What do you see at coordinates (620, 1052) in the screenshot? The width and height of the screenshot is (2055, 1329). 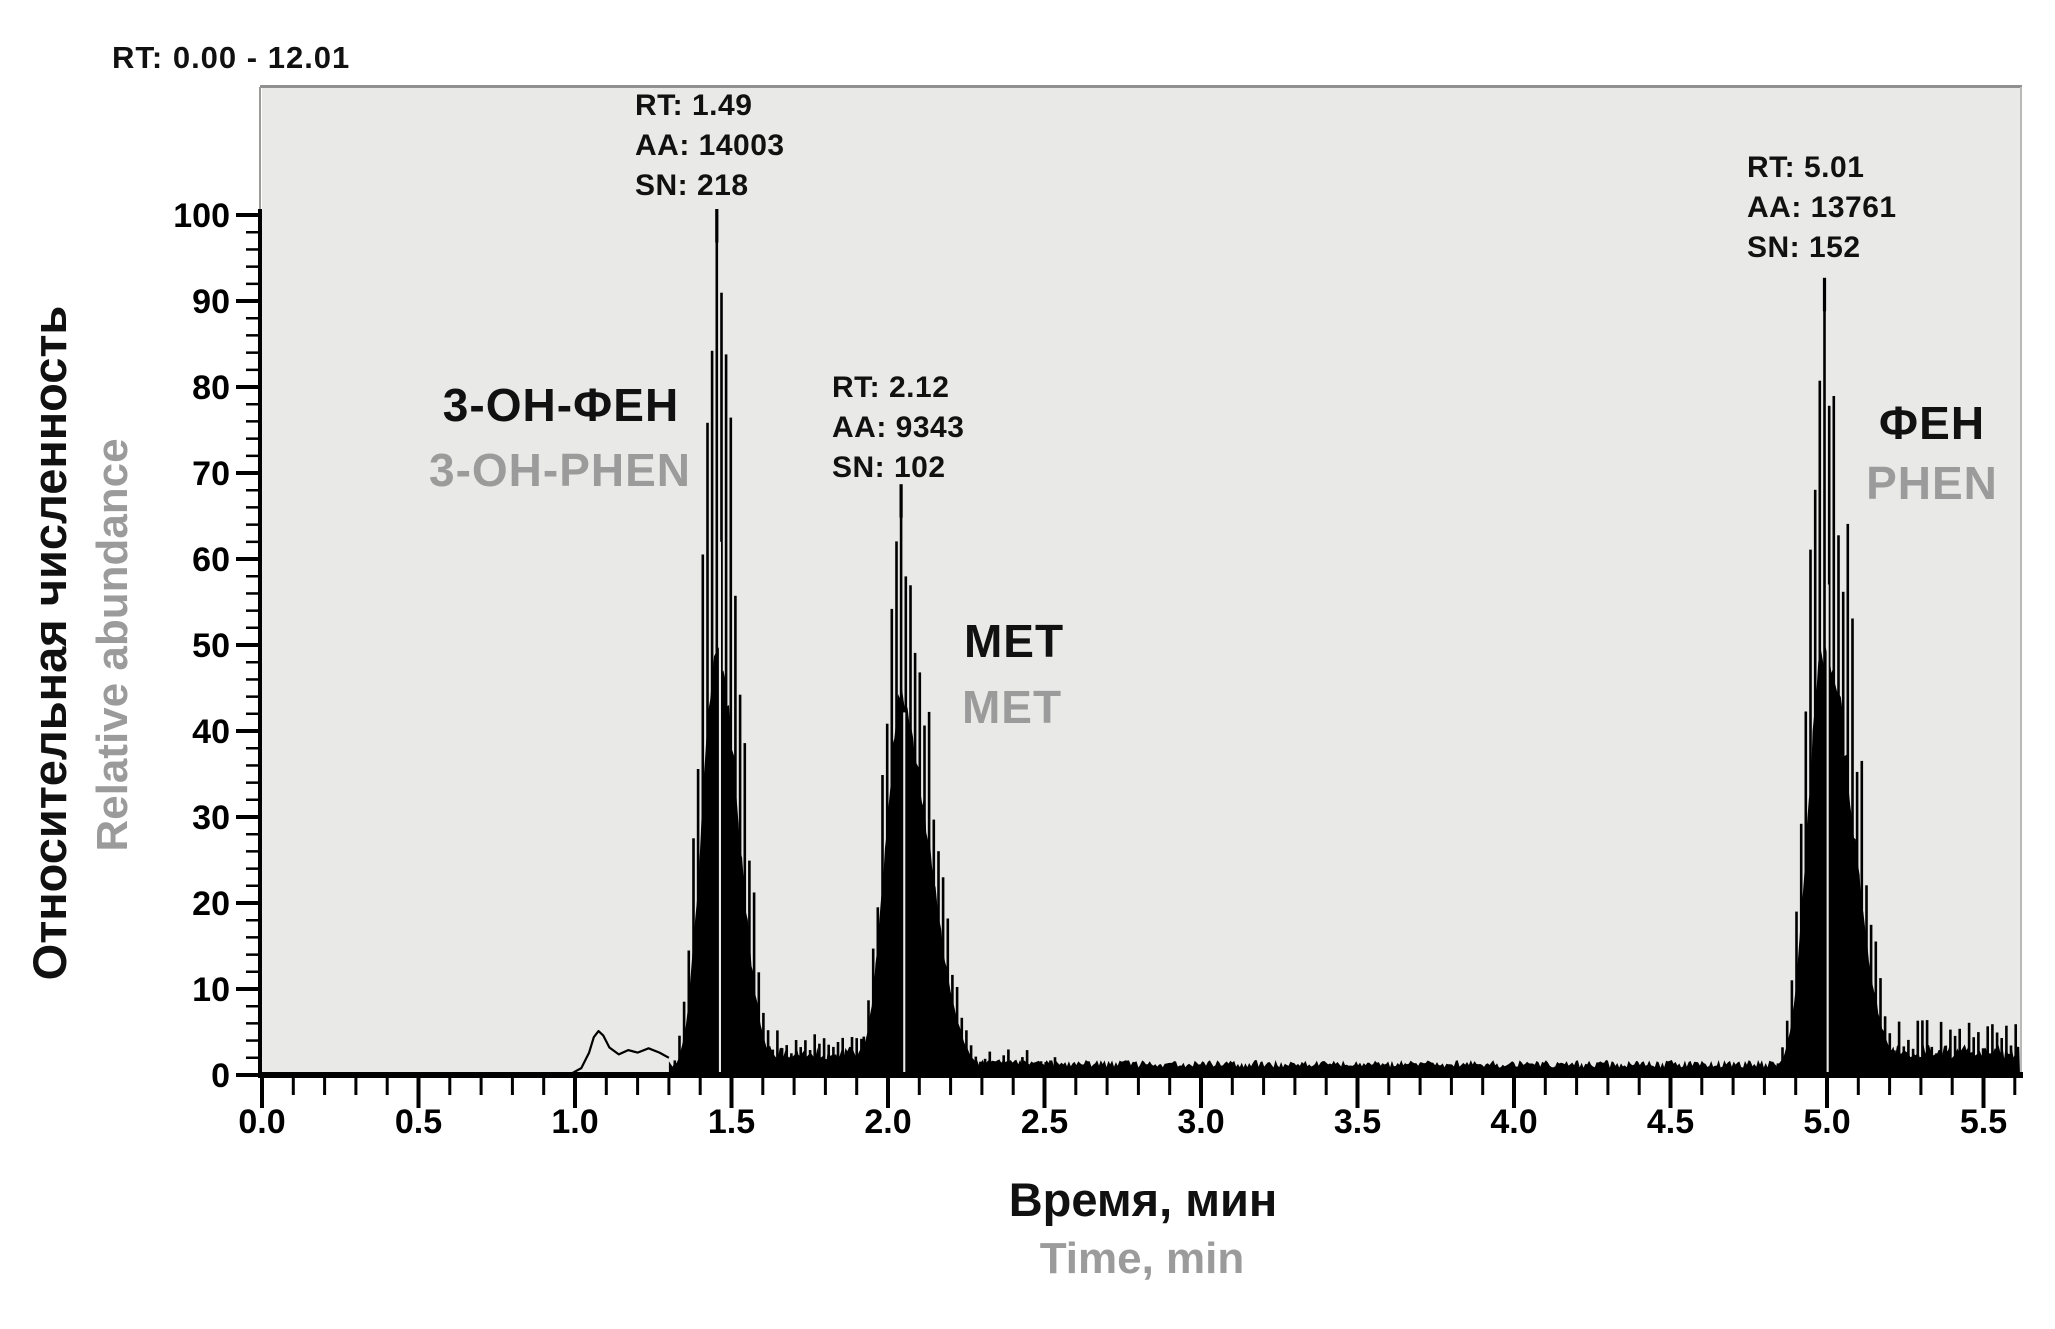 I see `baseline-noise-bump` at bounding box center [620, 1052].